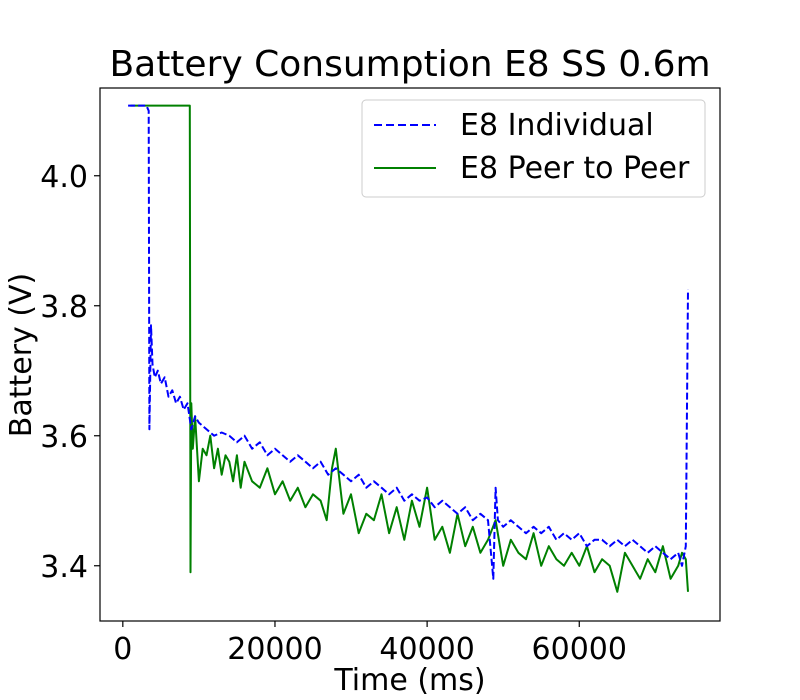 The height and width of the screenshot is (700, 800). Describe the element at coordinates (122, 649) in the screenshot. I see `x-tick-label: 0` at that location.